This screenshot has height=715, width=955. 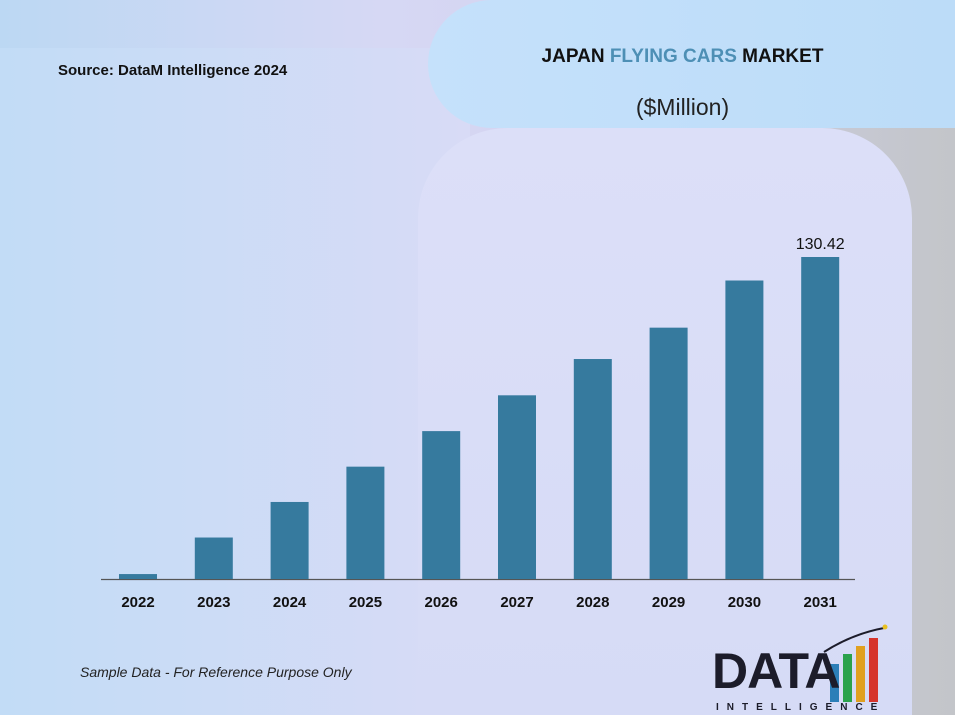 I want to click on x-tick-label: 2025, so click(x=365, y=602).